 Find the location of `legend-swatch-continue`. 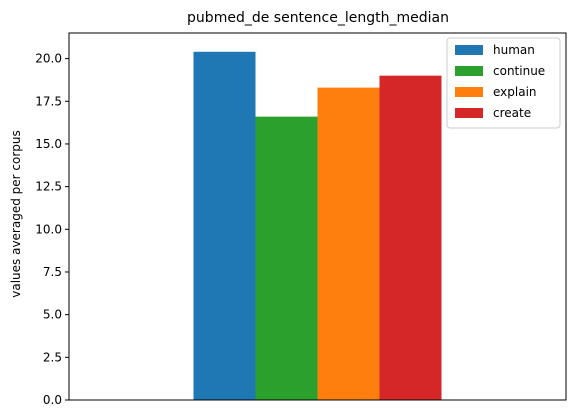

legend-swatch-continue is located at coordinates (469, 71).